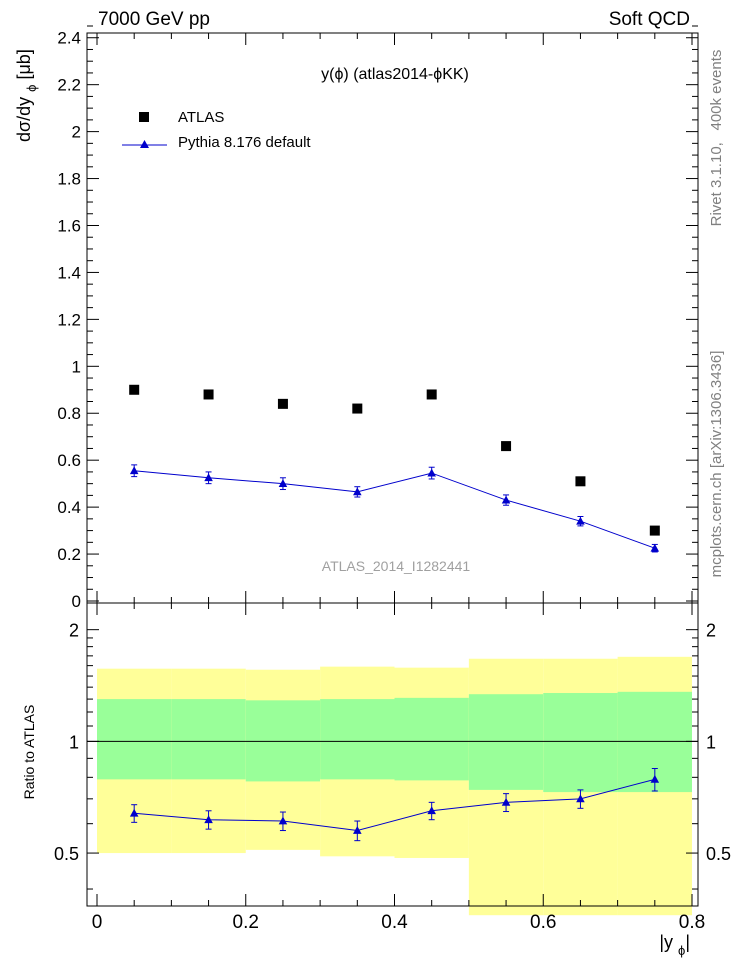  Describe the element at coordinates (246, 922) in the screenshot. I see `x-tick-label: 0.2` at that location.